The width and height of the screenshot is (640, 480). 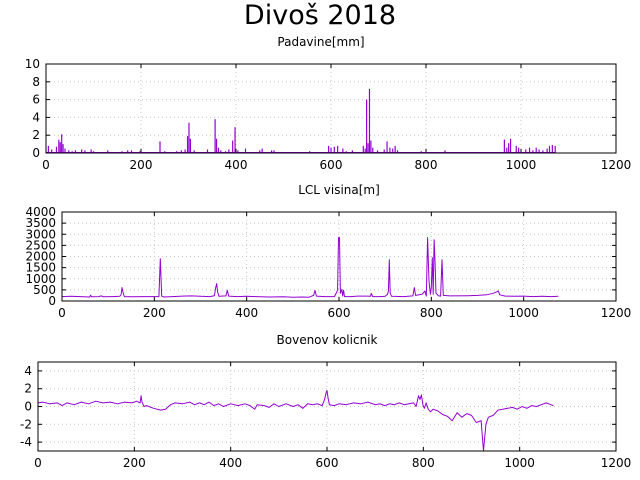 I want to click on figure-title: Divoš 2018, so click(x=320, y=15).